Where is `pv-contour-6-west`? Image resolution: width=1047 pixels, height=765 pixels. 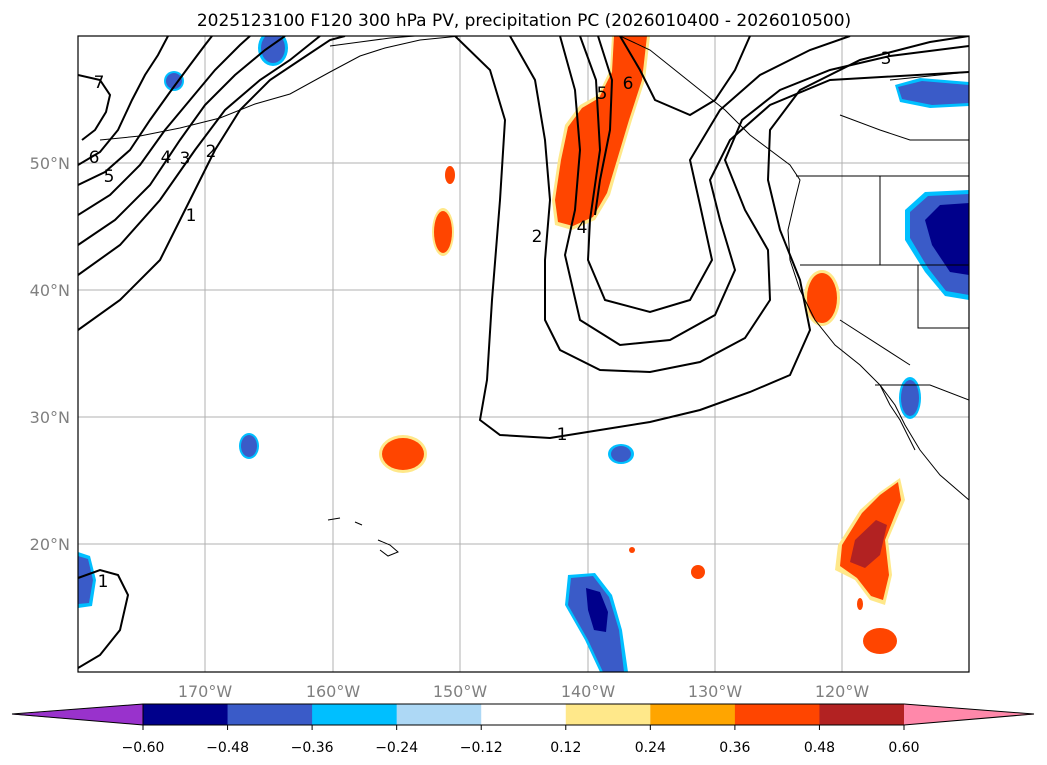
pv-contour-6-west is located at coordinates (123, 101).